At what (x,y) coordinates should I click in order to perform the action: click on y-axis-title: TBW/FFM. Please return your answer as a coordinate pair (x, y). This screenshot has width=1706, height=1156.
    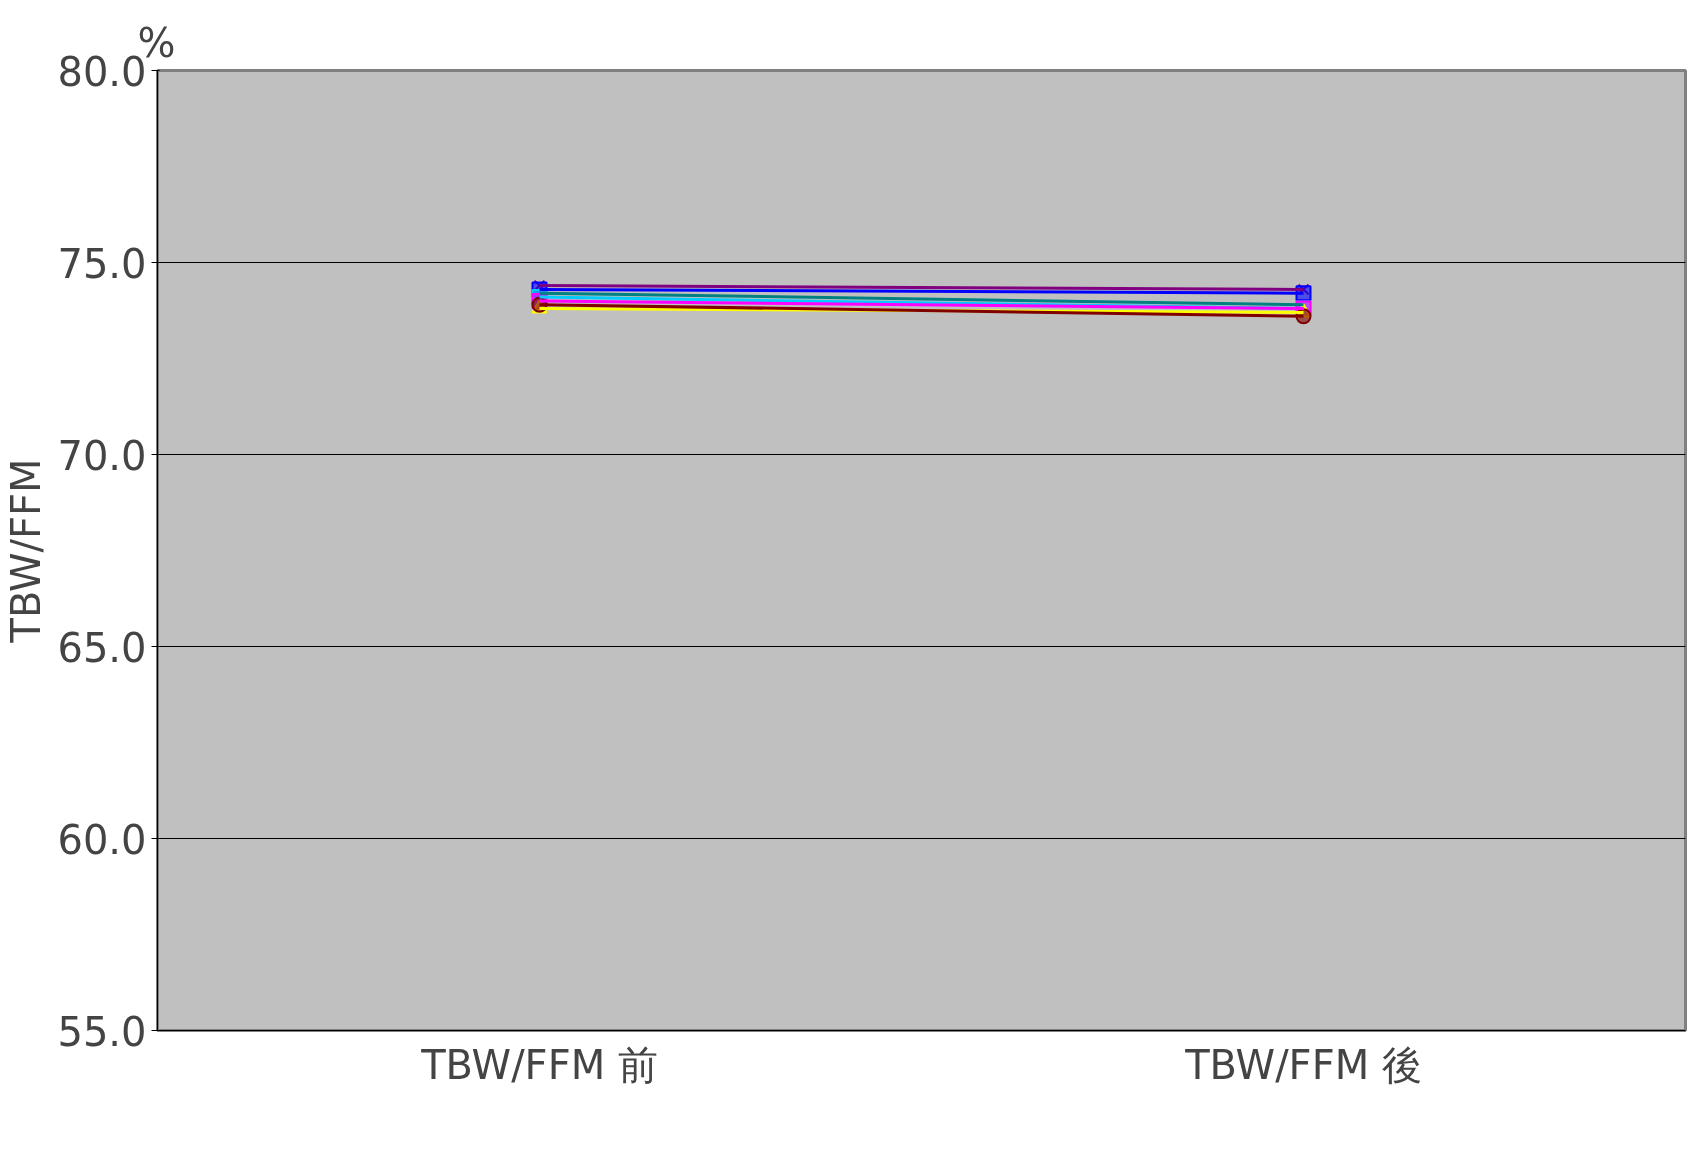
    Looking at the image, I should click on (26, 551).